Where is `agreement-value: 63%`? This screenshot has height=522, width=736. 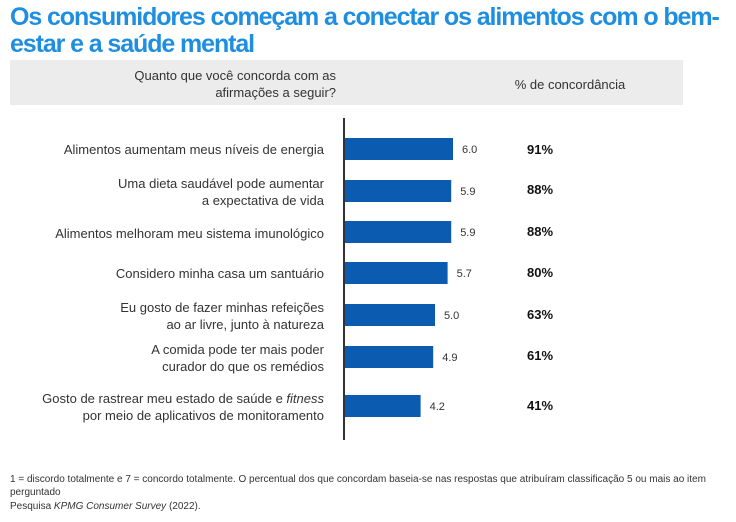
agreement-value: 63% is located at coordinates (540, 314).